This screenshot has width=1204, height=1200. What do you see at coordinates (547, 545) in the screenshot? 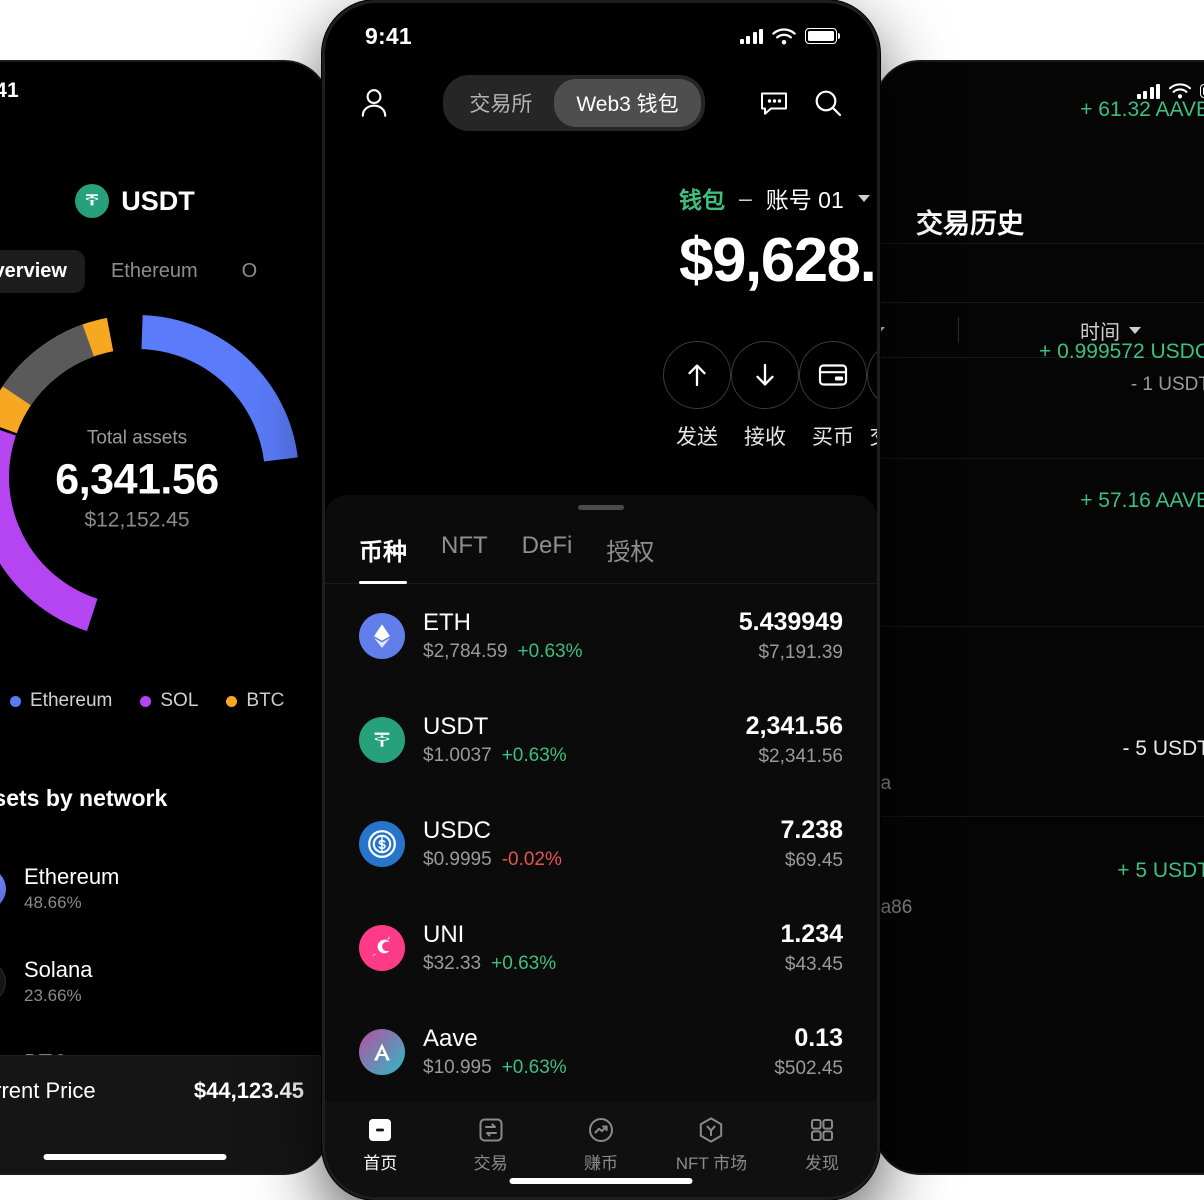
I see `tab-defi: DeFi` at bounding box center [547, 545].